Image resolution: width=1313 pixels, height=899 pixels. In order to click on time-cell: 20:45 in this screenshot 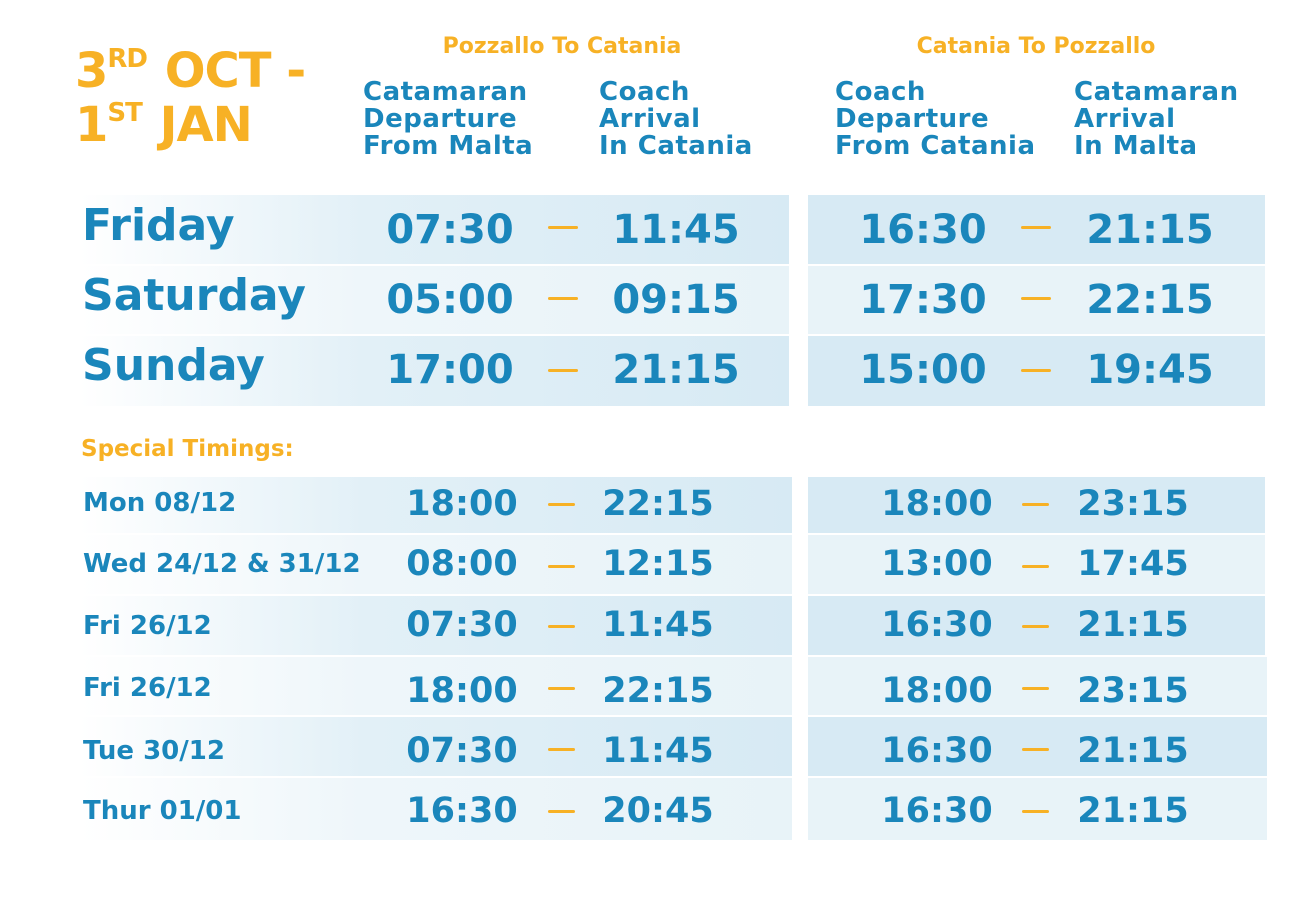, I will do `click(658, 811)`.